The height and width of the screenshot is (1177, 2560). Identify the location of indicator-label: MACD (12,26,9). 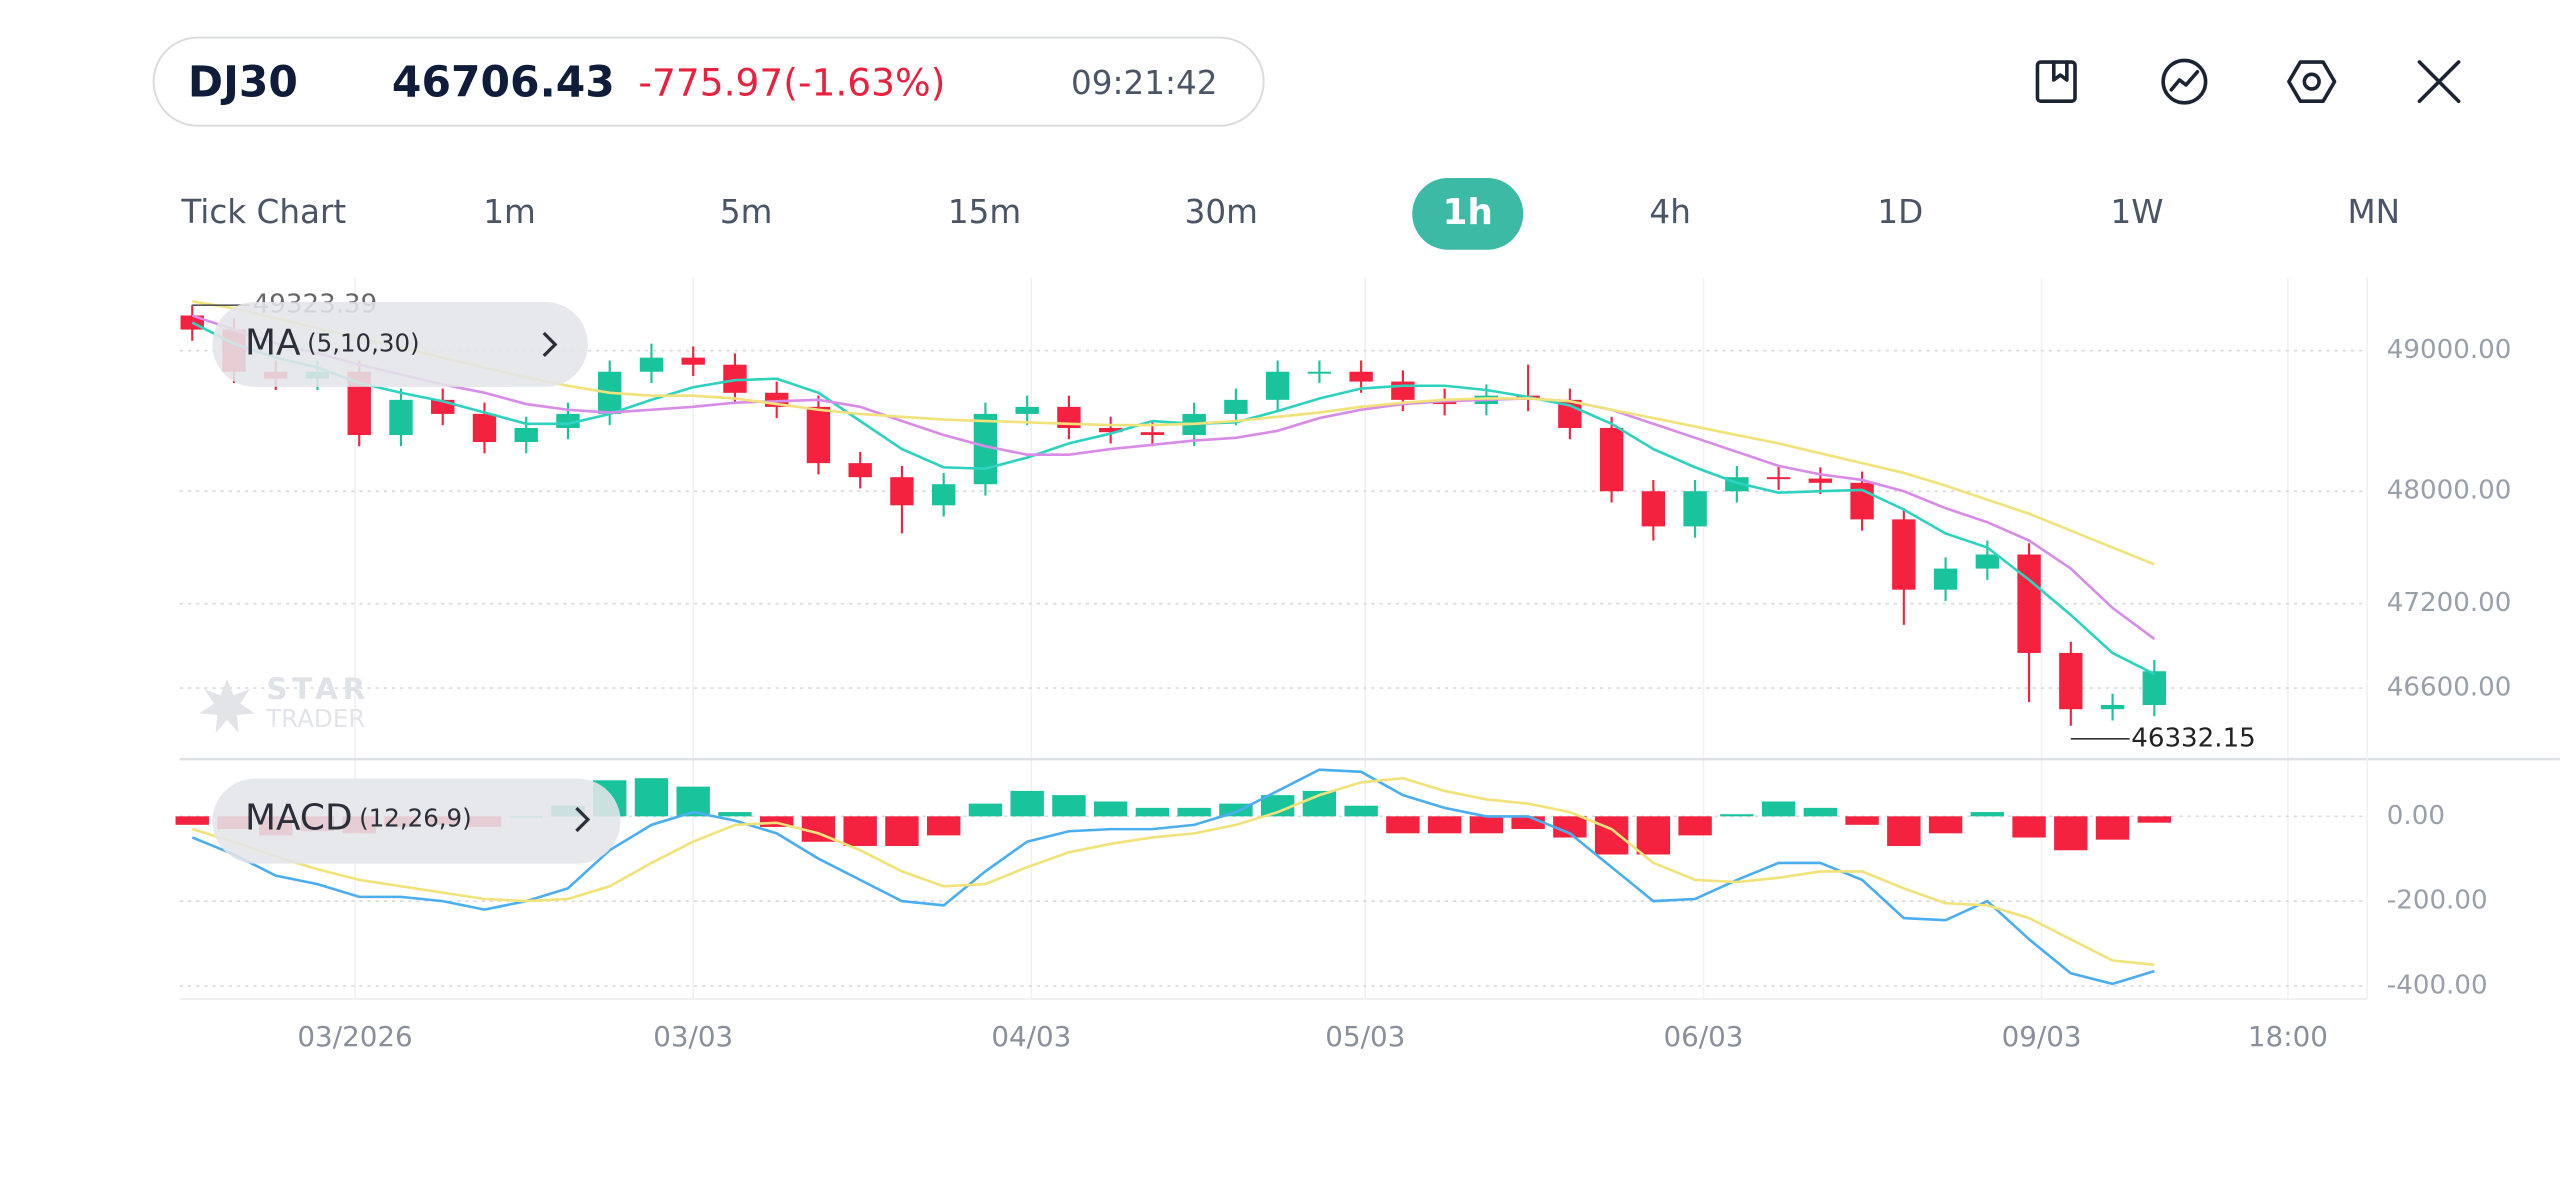
(358, 817).